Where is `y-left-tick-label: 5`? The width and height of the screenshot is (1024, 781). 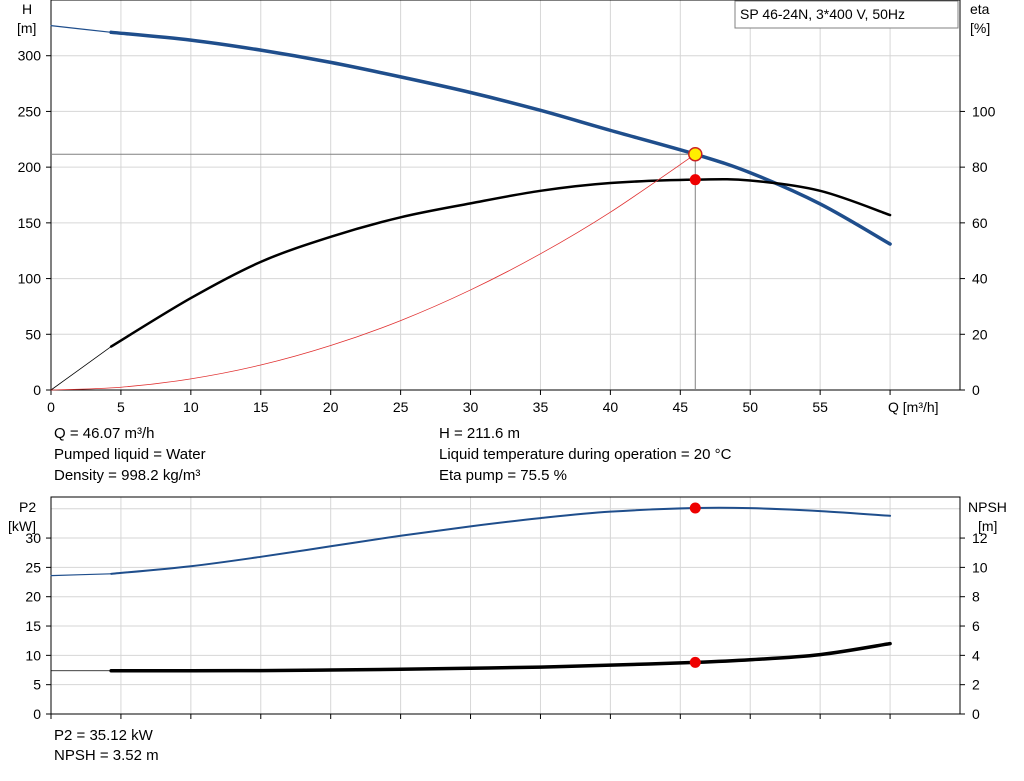 y-left-tick-label: 5 is located at coordinates (37, 685).